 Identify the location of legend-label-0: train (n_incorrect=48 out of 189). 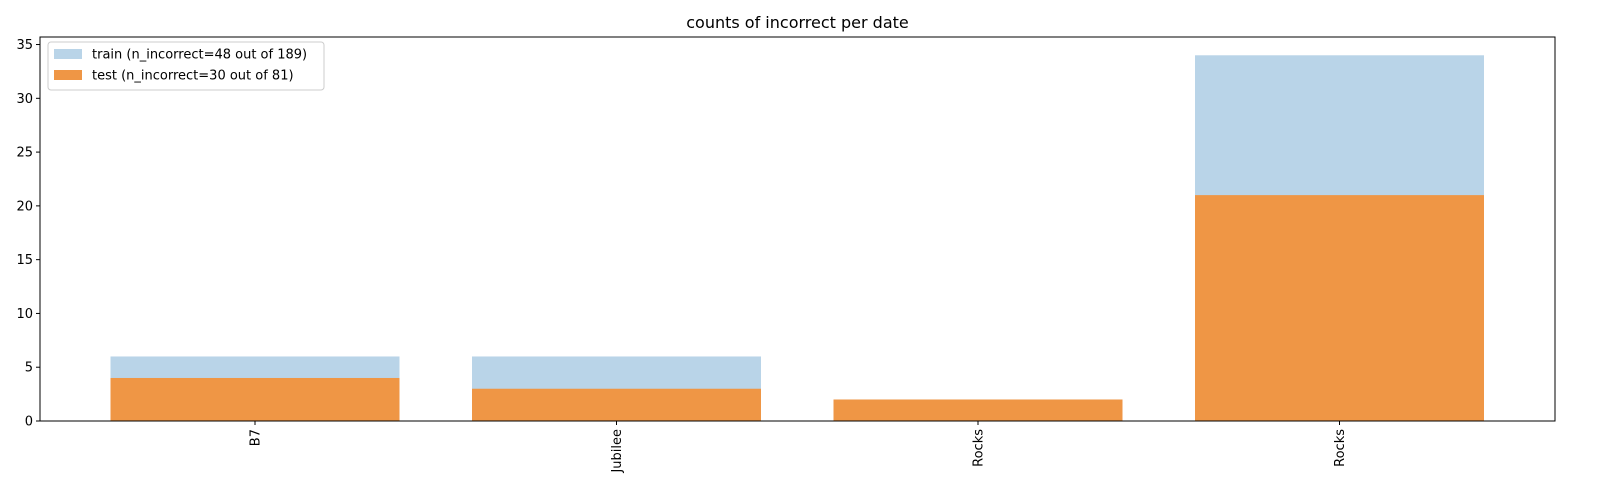
(199, 55).